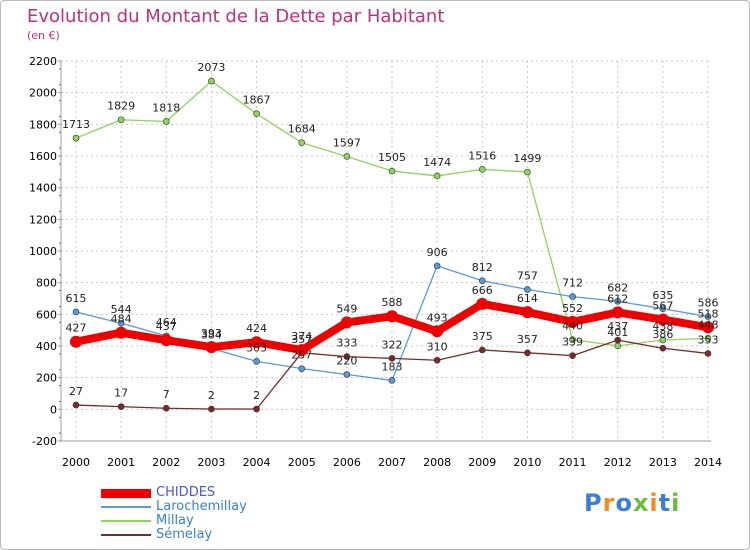 The width and height of the screenshot is (750, 550). What do you see at coordinates (53, 409) in the screenshot?
I see `y-tick-label: 0` at bounding box center [53, 409].